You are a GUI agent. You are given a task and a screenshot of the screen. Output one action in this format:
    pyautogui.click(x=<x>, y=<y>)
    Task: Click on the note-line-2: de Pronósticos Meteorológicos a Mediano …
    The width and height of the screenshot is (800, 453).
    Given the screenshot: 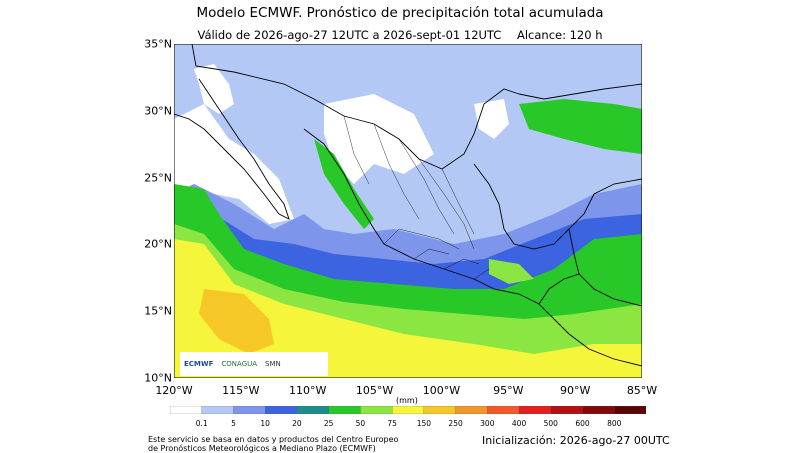 What is the action you would take?
    pyautogui.click(x=262, y=448)
    